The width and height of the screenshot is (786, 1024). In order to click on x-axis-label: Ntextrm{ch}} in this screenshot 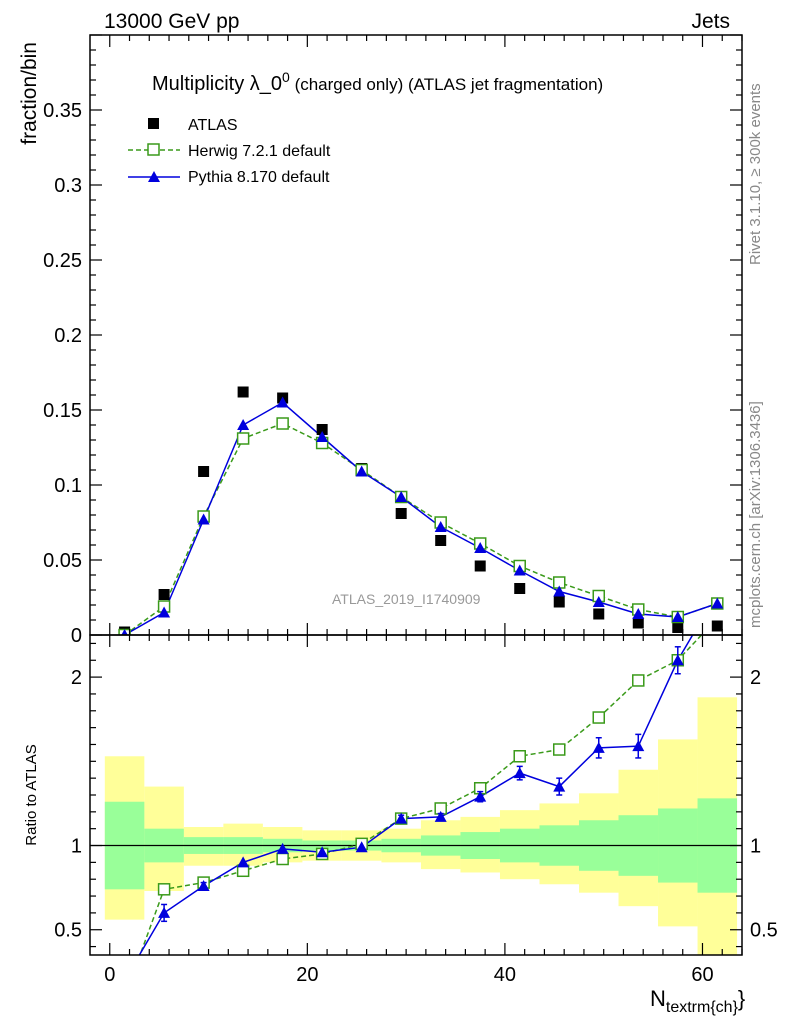, I will do `click(697, 1001)`.